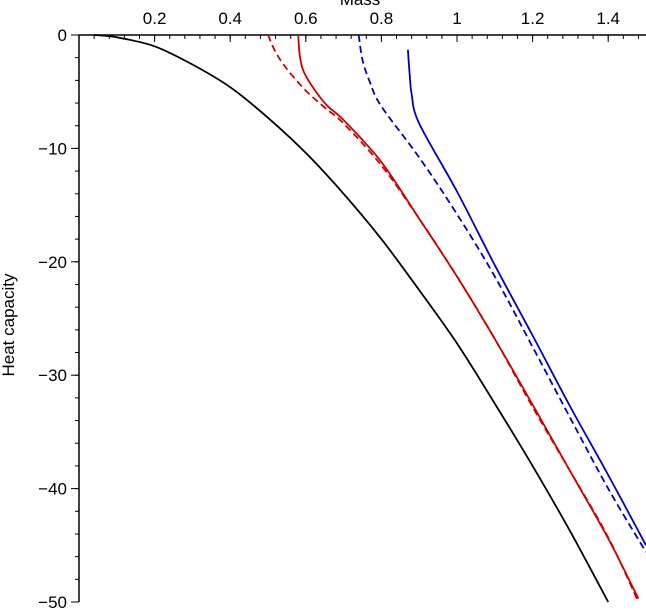 The image size is (646, 610). What do you see at coordinates (608, 18) in the screenshot?
I see `x-tick-label: 1.4` at bounding box center [608, 18].